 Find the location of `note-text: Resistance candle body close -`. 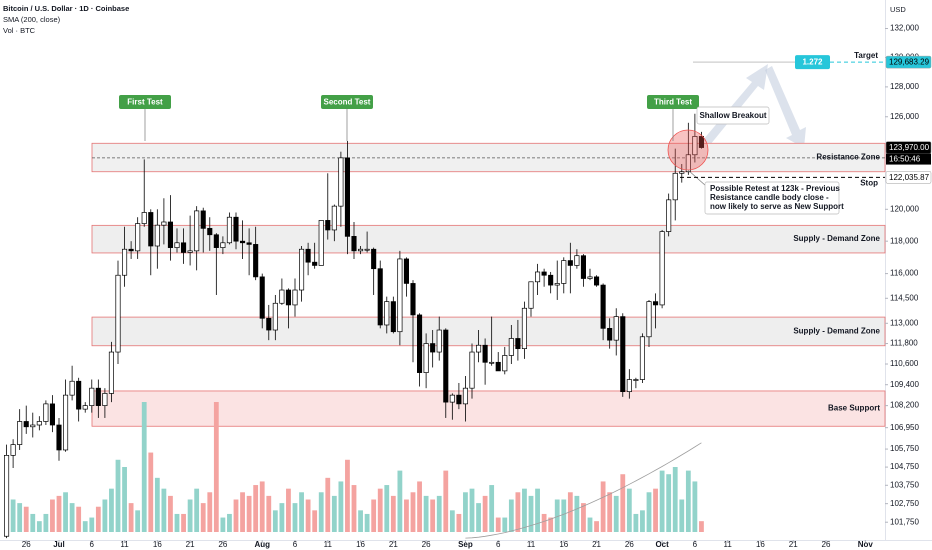

note-text: Resistance candle body close - is located at coordinates (769, 197).